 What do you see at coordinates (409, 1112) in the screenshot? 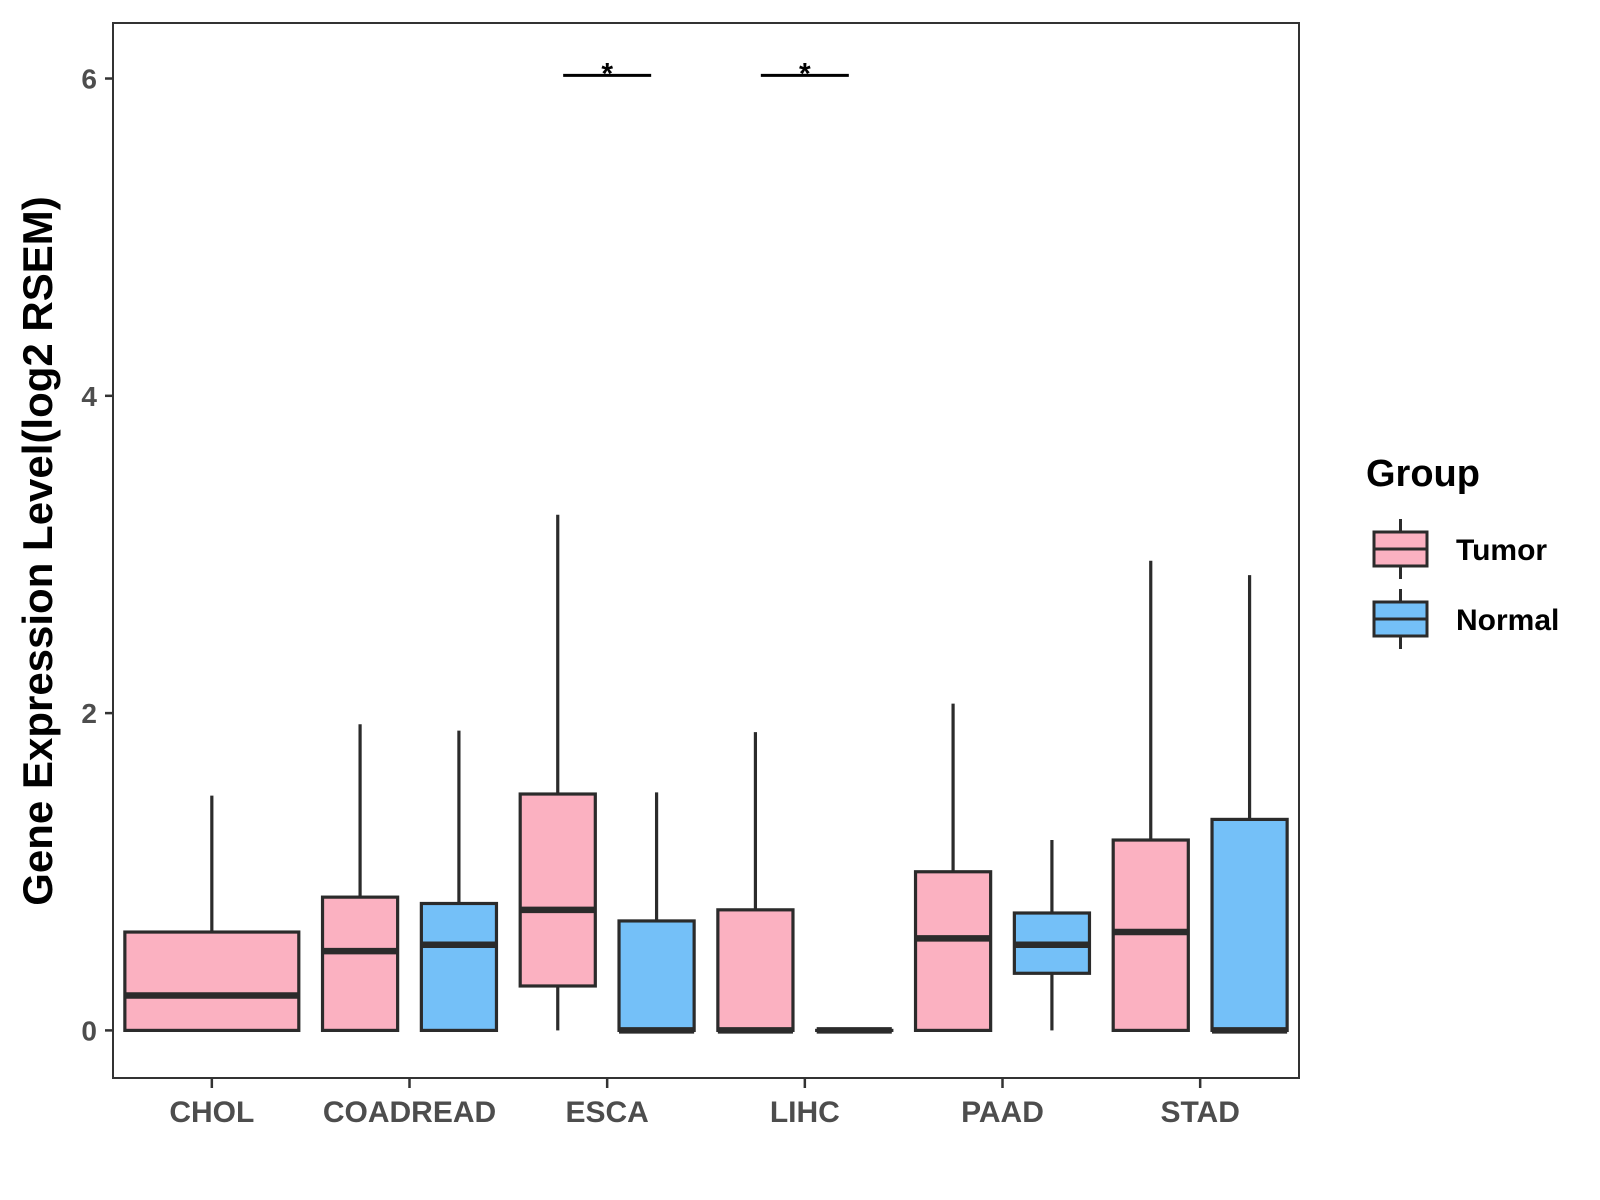
I see `x-tick-label-coadread: COADREAD` at bounding box center [409, 1112].